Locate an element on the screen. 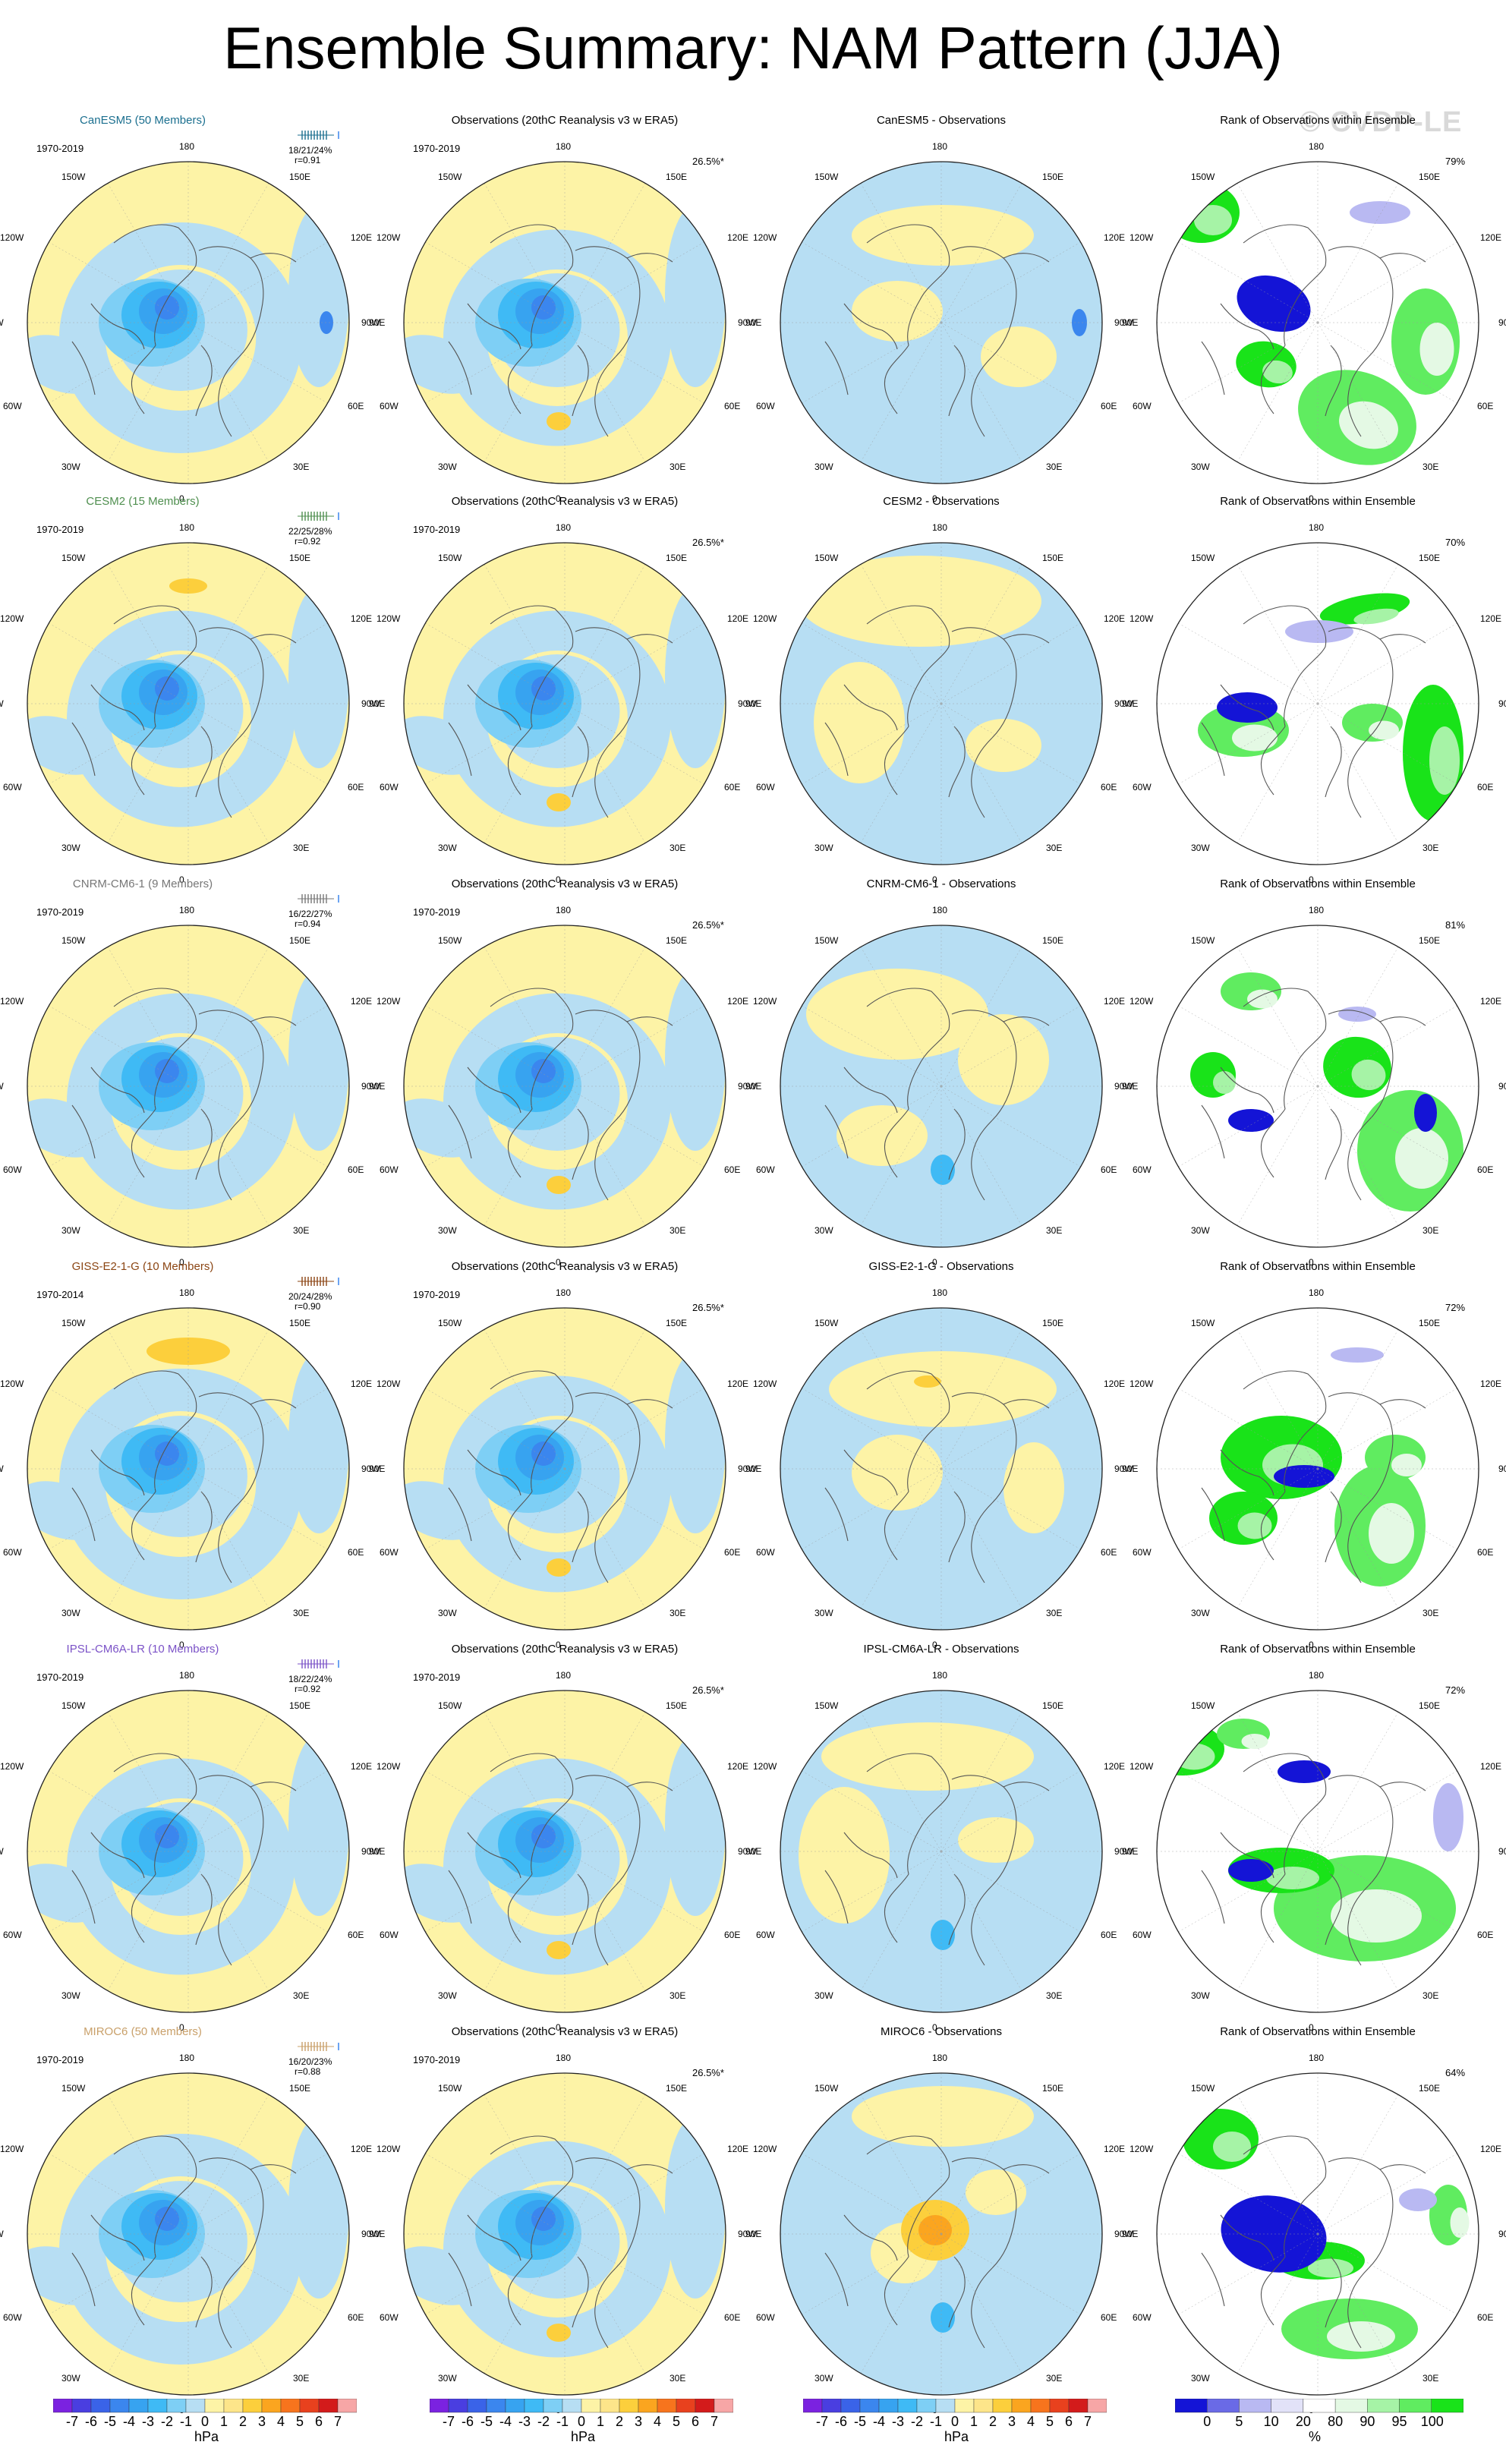  longitude-label: 30W is located at coordinates (1200, 1995).